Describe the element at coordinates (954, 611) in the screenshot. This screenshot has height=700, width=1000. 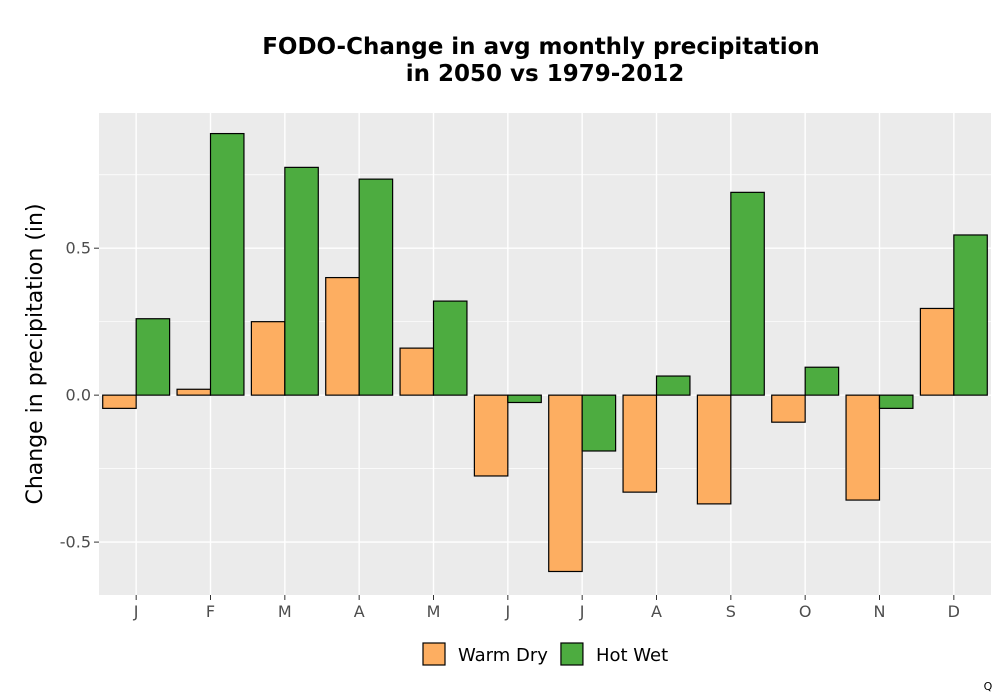
I see `x-tick-label: D` at that location.